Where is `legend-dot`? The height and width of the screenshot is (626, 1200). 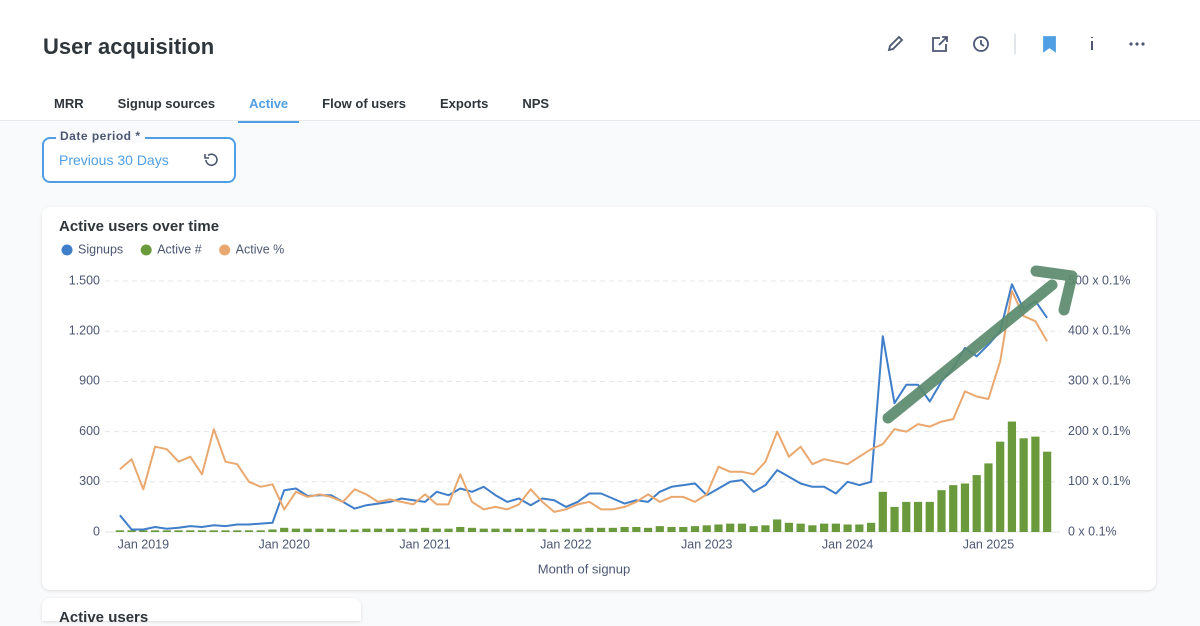 legend-dot is located at coordinates (67, 250).